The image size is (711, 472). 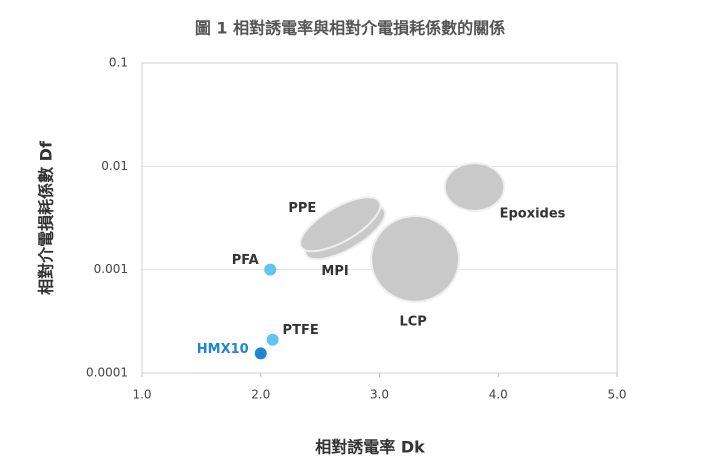 What do you see at coordinates (616, 395) in the screenshot?
I see `x-tick-label: 5.0` at bounding box center [616, 395].